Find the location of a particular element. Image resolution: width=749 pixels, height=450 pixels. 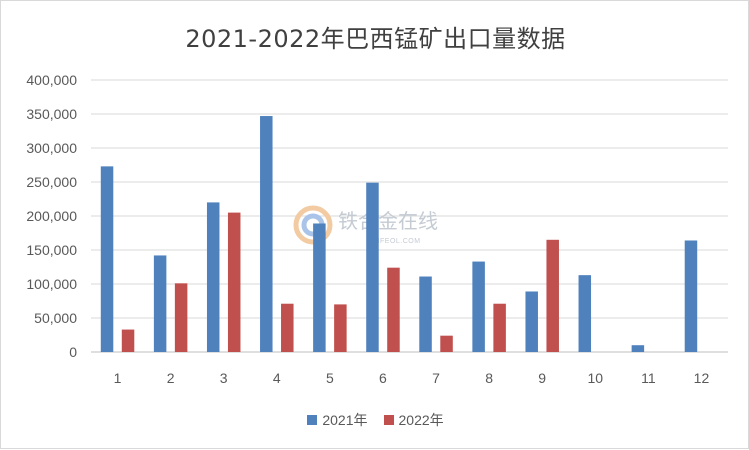

x-tick-label: 10 is located at coordinates (596, 378).